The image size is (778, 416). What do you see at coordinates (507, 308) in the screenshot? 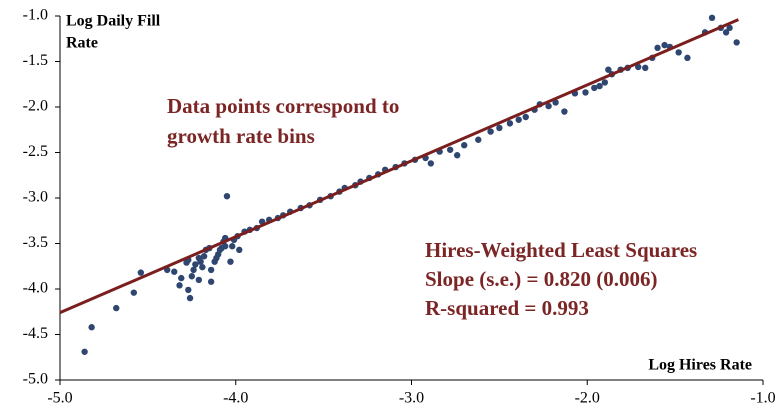
I see `annotation: R-squared = 0.993` at bounding box center [507, 308].